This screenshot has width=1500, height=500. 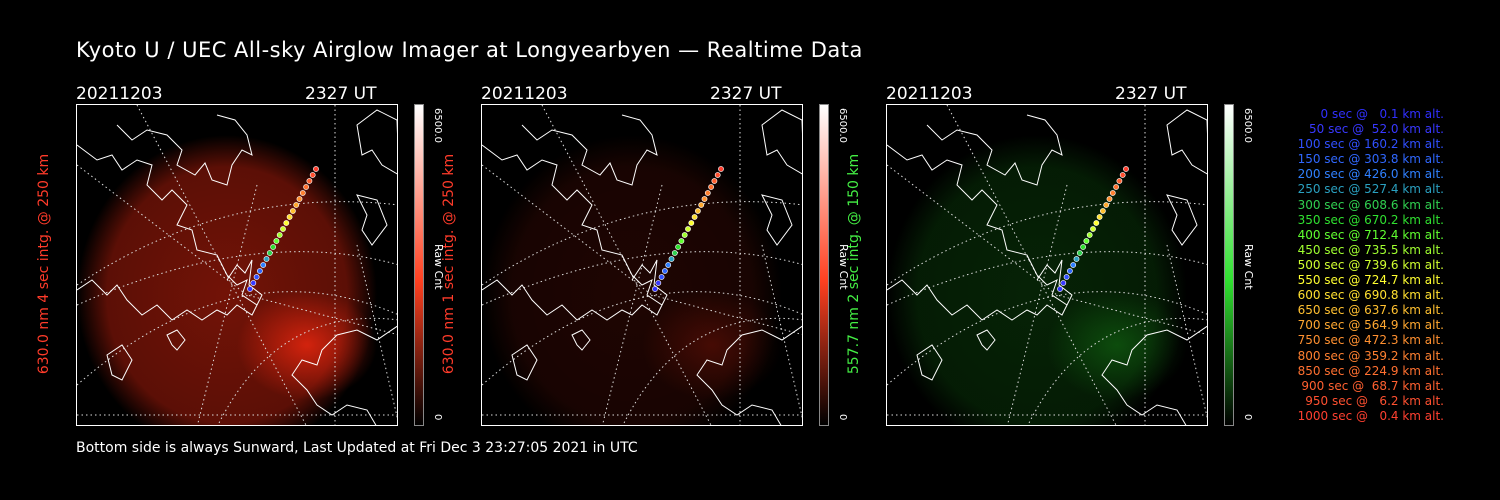 What do you see at coordinates (44, 264) in the screenshot?
I see `panel-ylabel: 630.0 nm 4 sec intg. @ 250 km` at bounding box center [44, 264].